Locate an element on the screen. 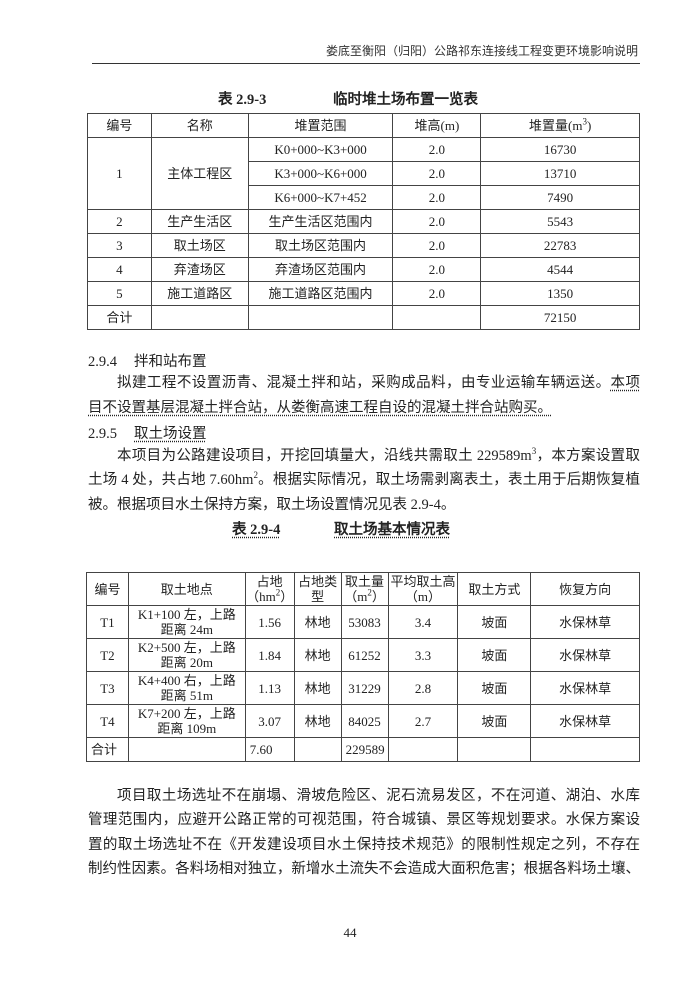 This screenshot has width=700, height=990. table-header-row: 编号 名称 堆置范围 堆高(m) 堆置量(m3) is located at coordinates (363, 125).